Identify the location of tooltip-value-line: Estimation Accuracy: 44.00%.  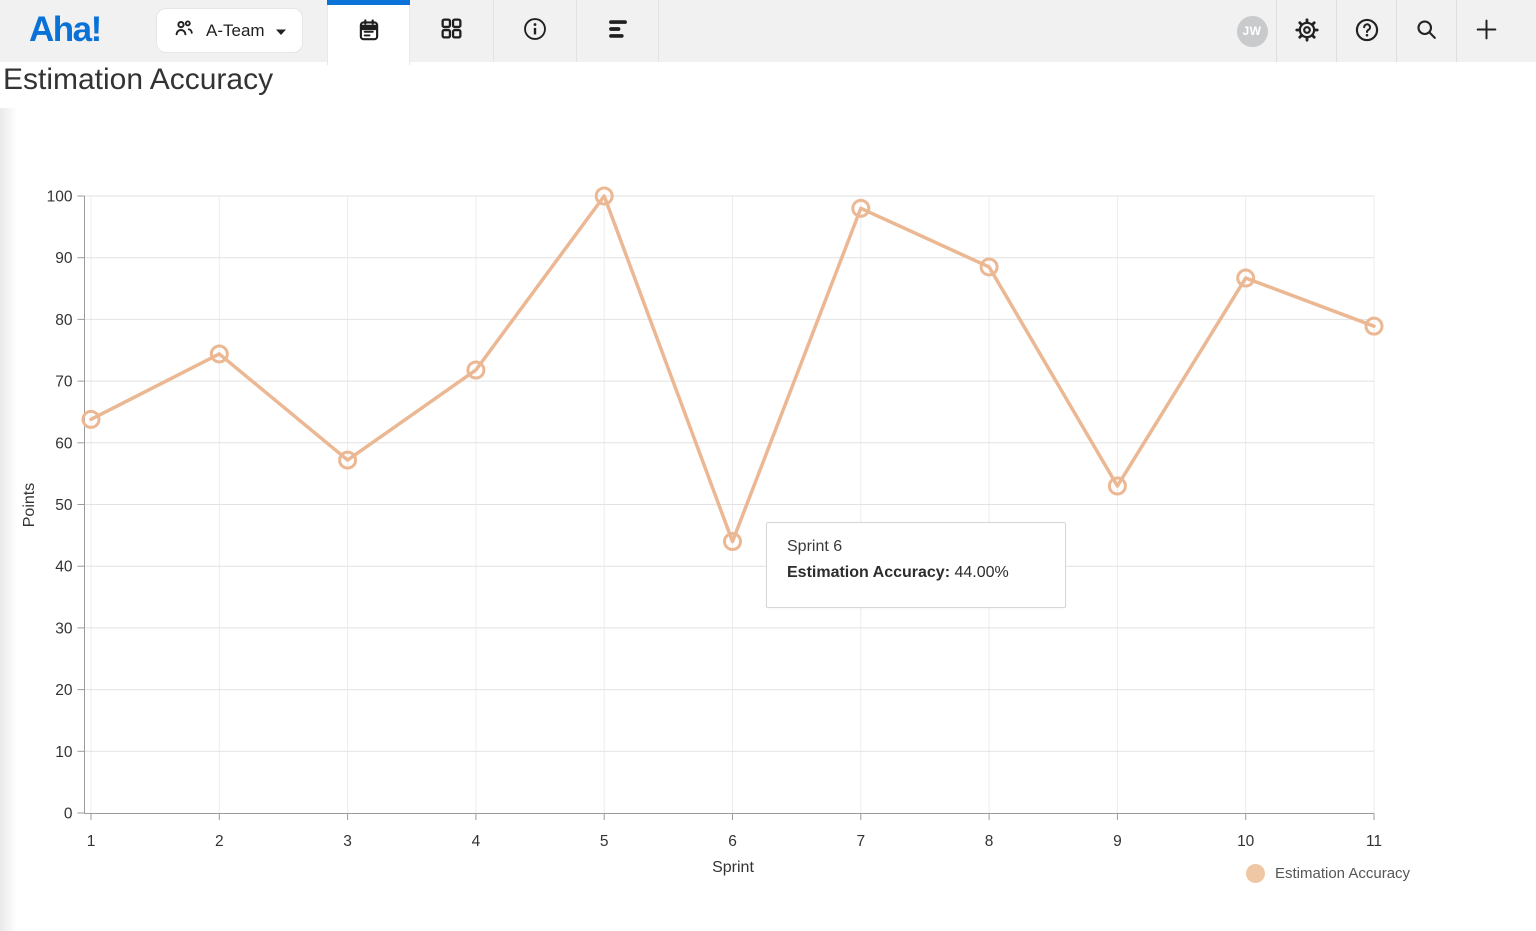
(916, 573).